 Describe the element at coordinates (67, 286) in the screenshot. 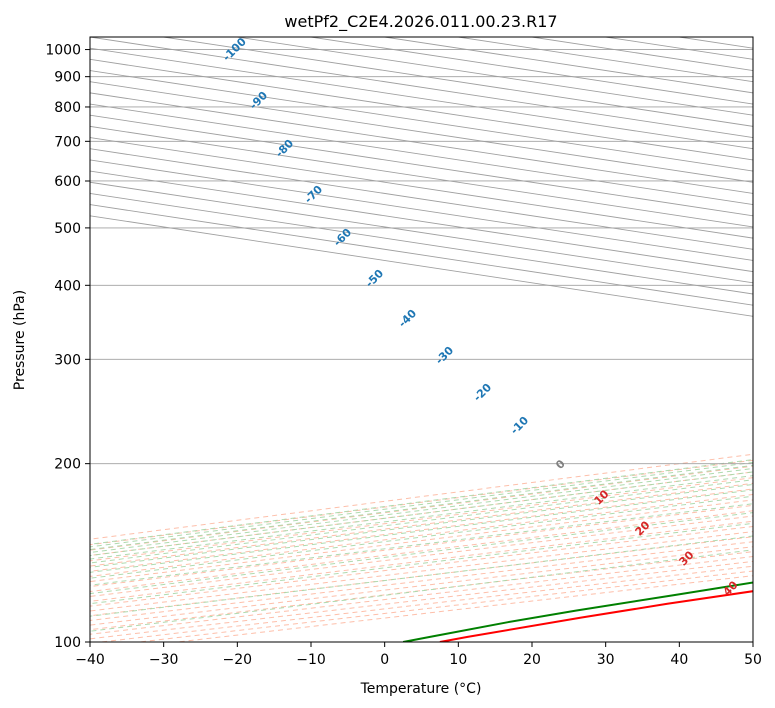

I see `y-tick-label: 400` at that location.